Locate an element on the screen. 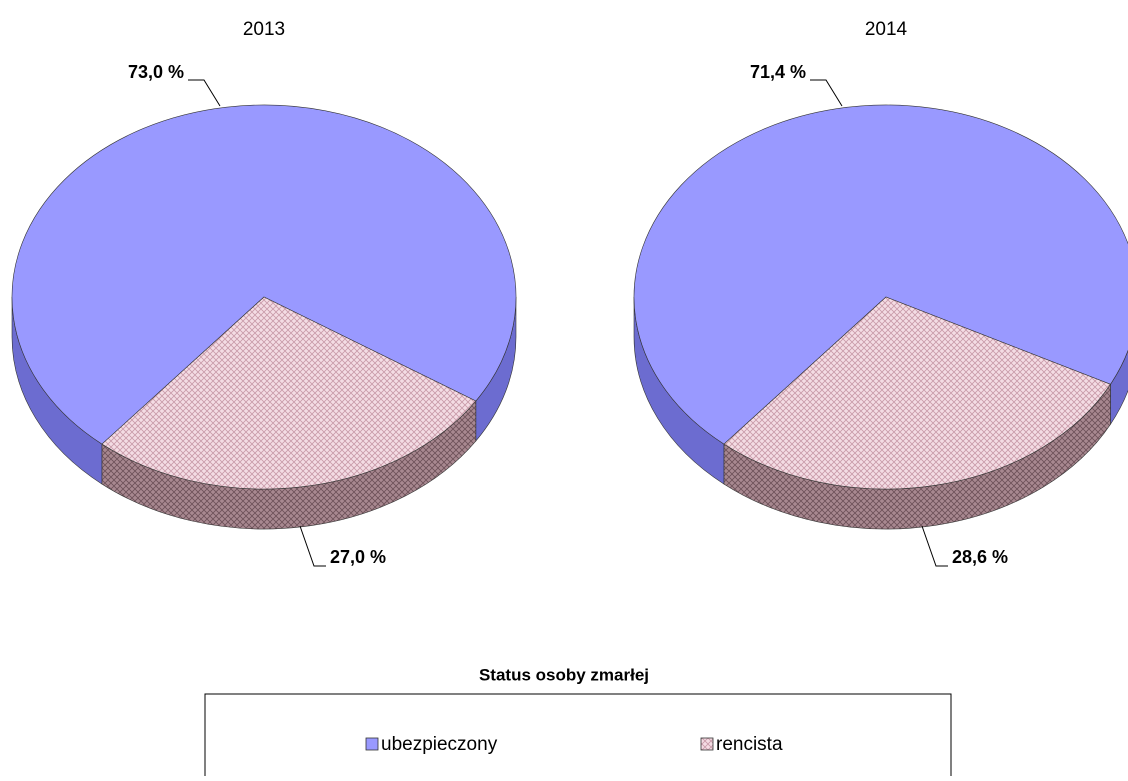  legend-box is located at coordinates (578, 737).